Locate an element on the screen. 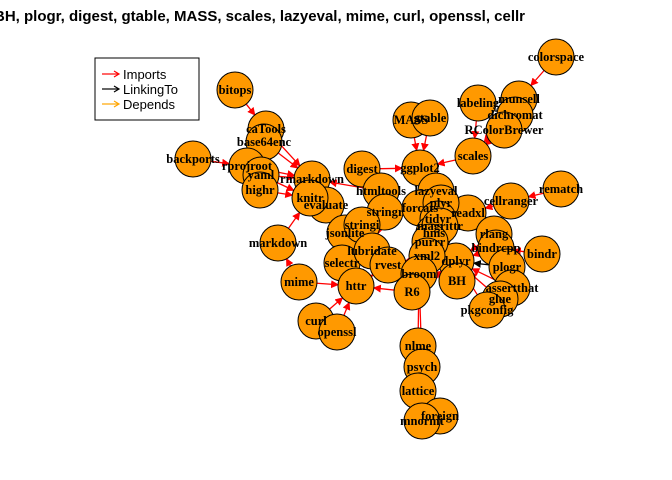  node-circle-bindr is located at coordinates (542, 254).